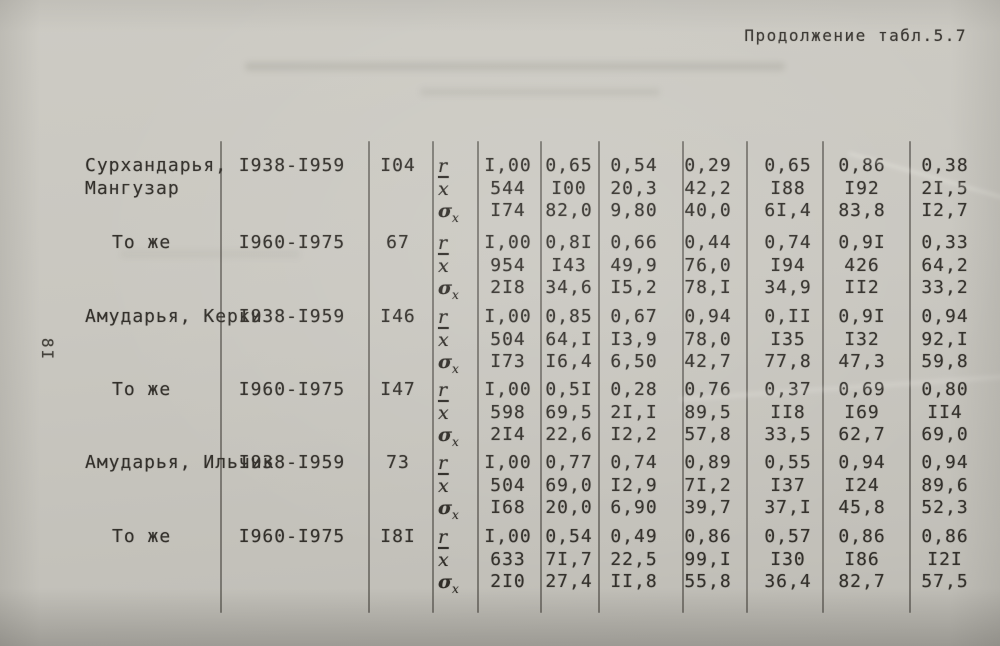 The image size is (1000, 646). I want to click on value-cell: 22,5, so click(634, 559).